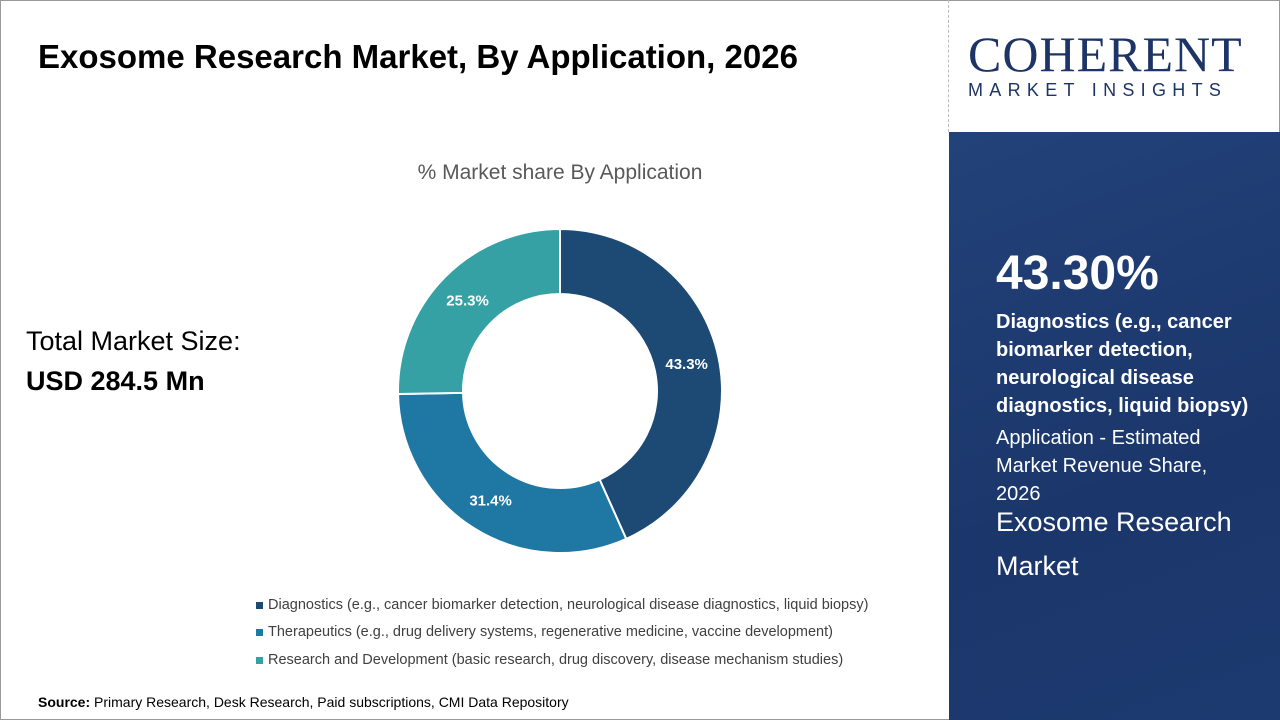 This screenshot has height=720, width=1280. I want to click on source-label: Source:, so click(64, 702).